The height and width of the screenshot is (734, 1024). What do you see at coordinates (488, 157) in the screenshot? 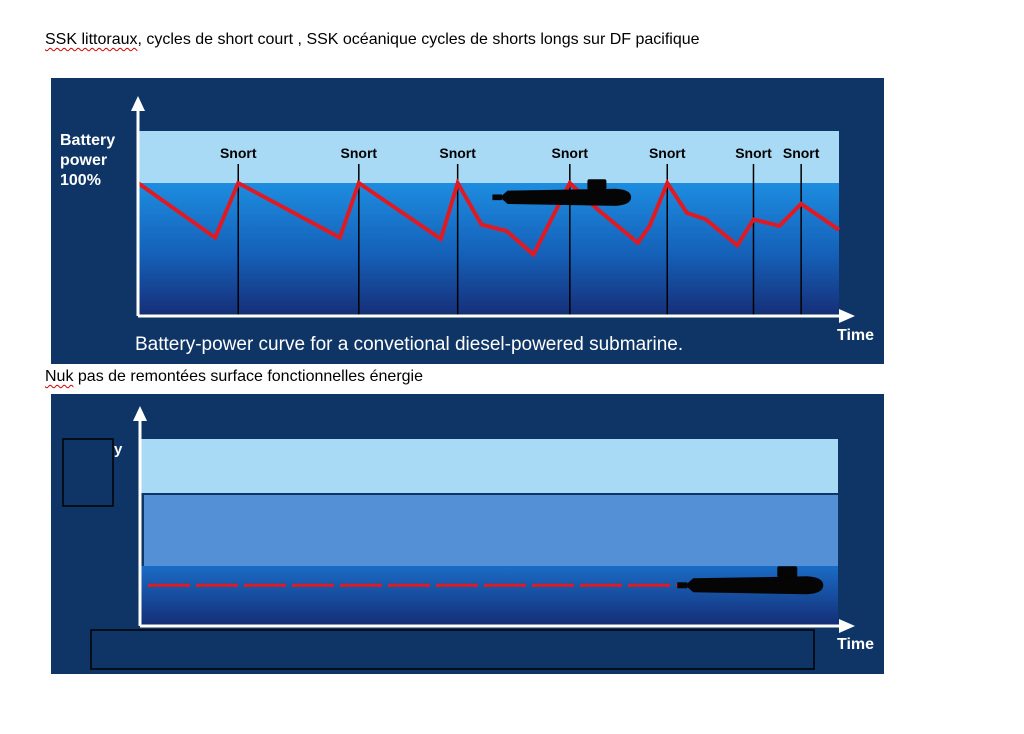
I see `battery-full-band` at bounding box center [488, 157].